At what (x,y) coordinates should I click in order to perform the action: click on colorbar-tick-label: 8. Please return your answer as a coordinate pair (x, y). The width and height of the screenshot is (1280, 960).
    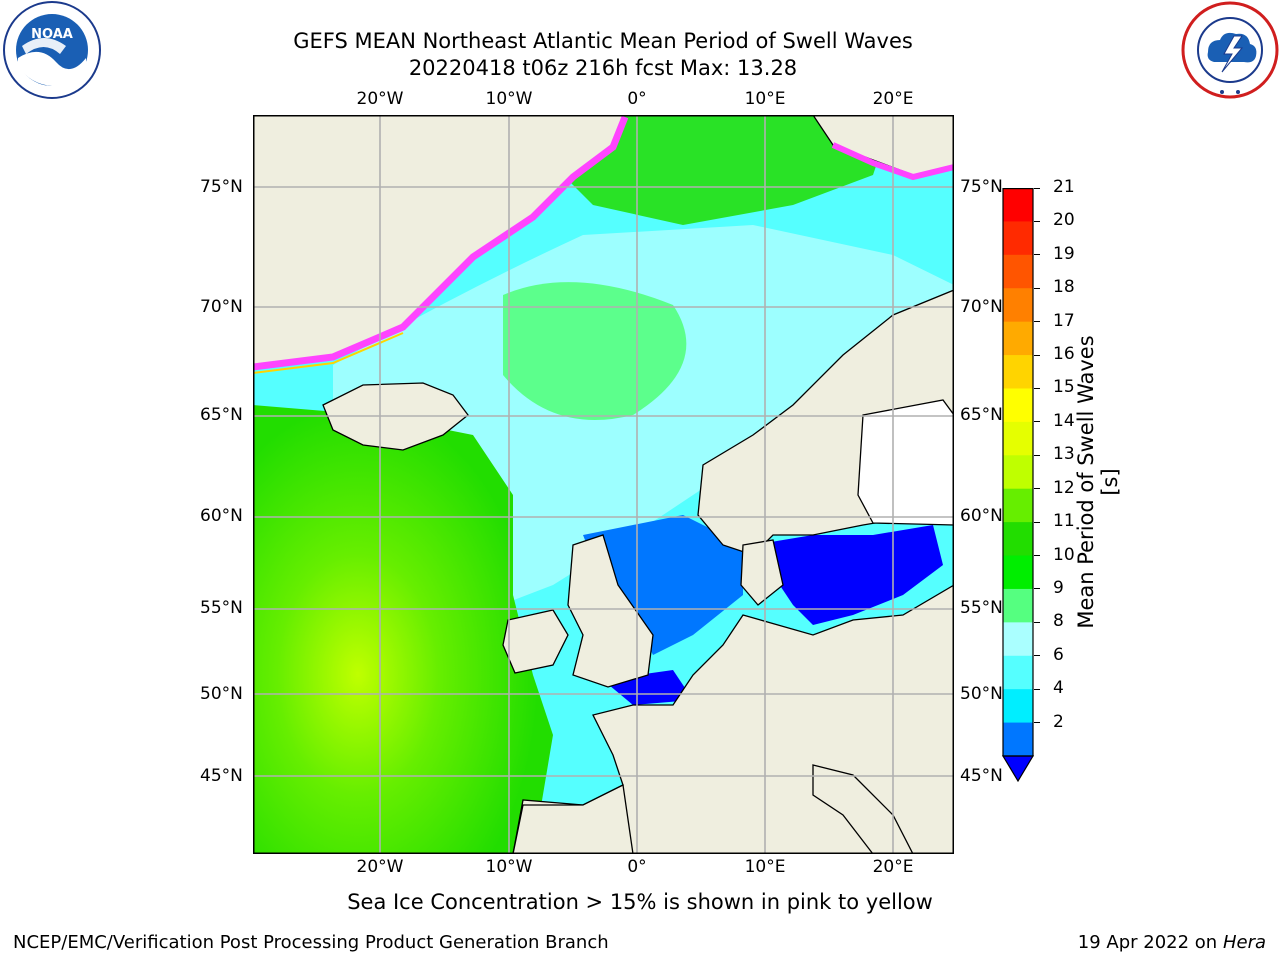
    Looking at the image, I should click on (1058, 621).